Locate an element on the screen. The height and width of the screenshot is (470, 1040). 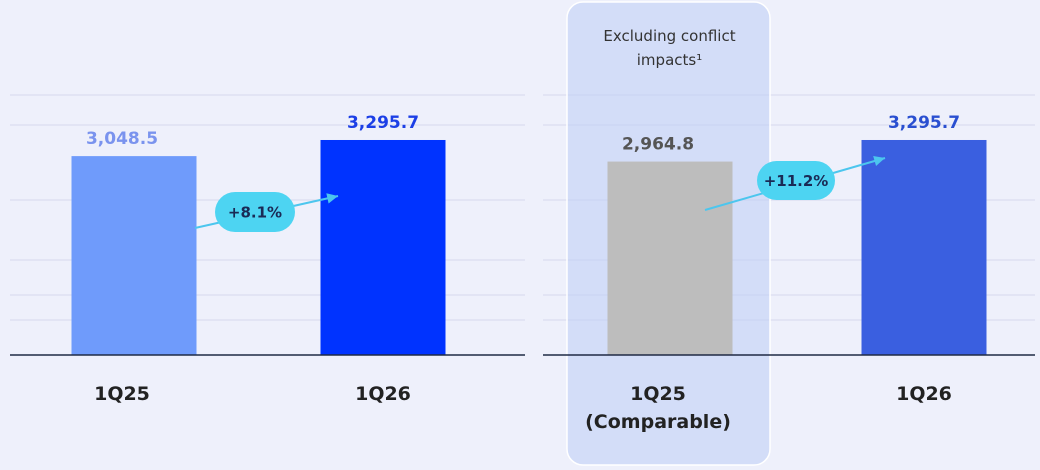
growth-label: +8.1% is located at coordinates (255, 213).